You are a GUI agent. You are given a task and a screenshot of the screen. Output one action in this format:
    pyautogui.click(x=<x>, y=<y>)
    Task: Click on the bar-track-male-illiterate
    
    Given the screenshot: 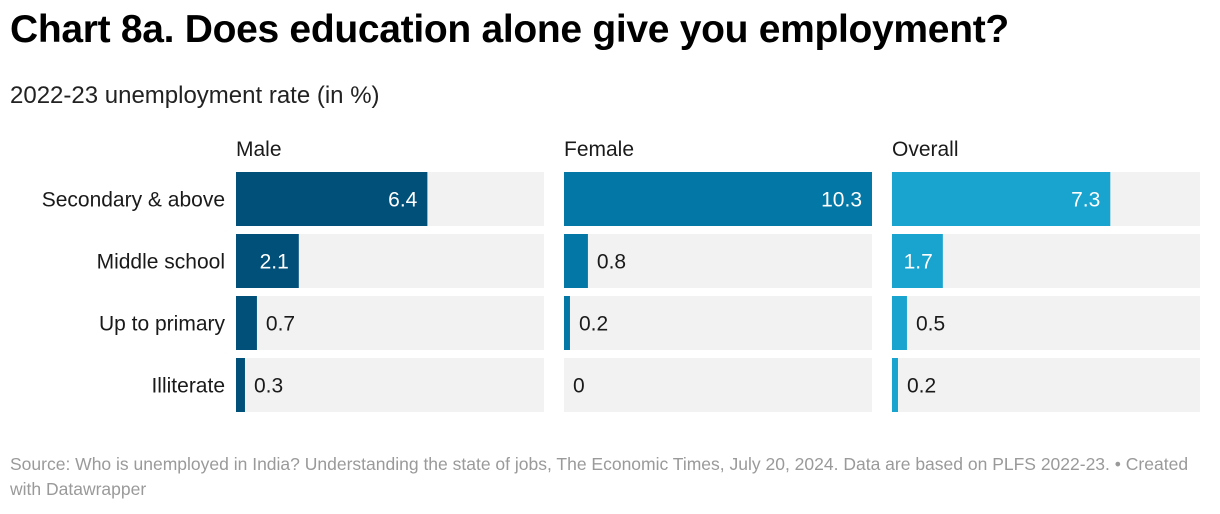 What is the action you would take?
    pyautogui.click(x=390, y=385)
    